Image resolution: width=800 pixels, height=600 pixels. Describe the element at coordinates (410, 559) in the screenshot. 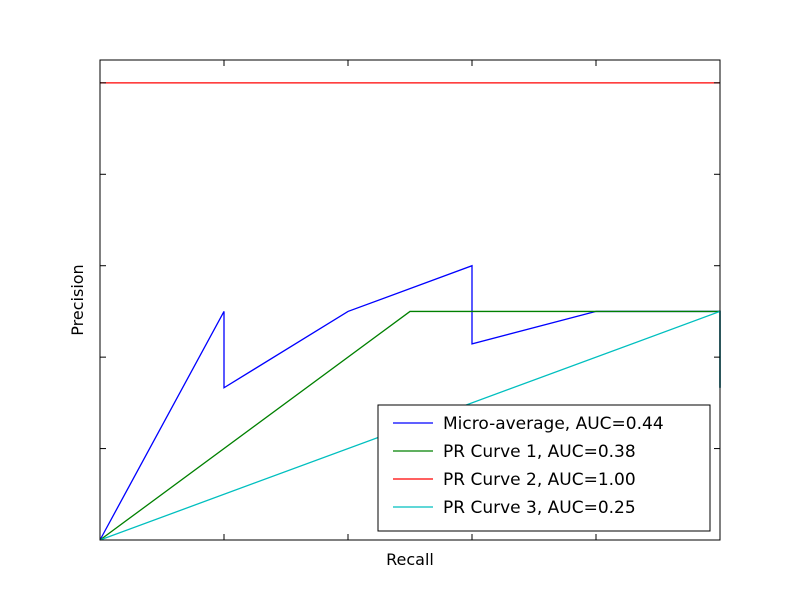

I see `x-axis-label: Recall` at that location.